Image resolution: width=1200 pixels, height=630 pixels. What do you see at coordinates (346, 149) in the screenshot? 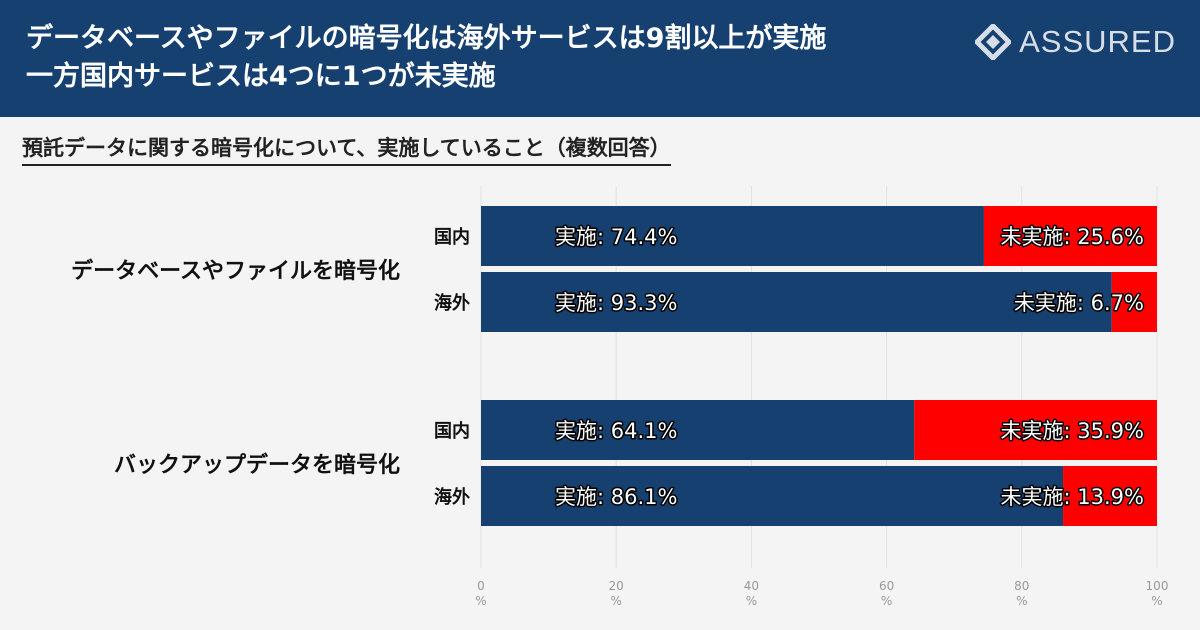
I see `chart-subtitle: 預託データに関する暗号化について、実施していること（複数回答）` at bounding box center [346, 149].